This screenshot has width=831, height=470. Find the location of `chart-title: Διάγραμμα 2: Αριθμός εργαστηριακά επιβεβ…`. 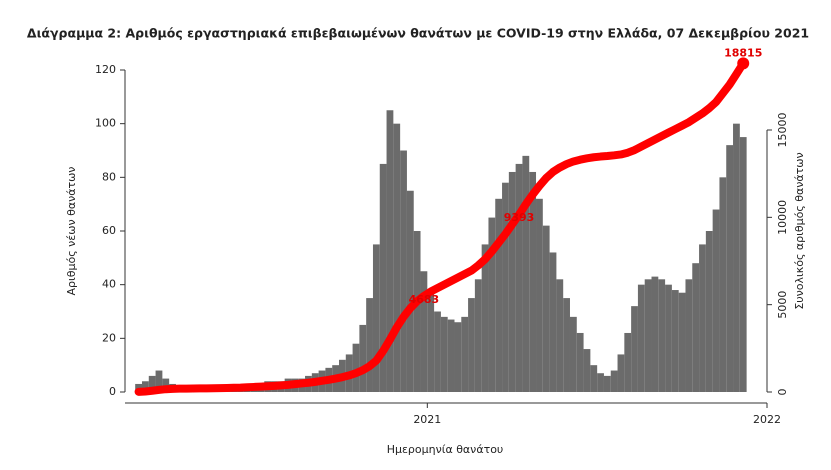

chart-title: Διάγραμμα 2: Αριθμός εργαστηριακά επιβεβ… is located at coordinates (418, 33).